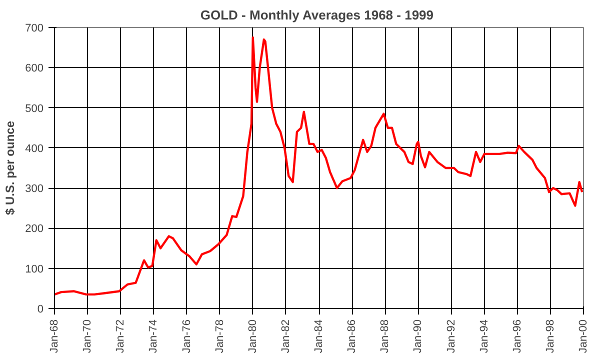 The width and height of the screenshot is (613, 356). Describe the element at coordinates (54, 336) in the screenshot. I see `x-tick-label: Jan-68` at that location.